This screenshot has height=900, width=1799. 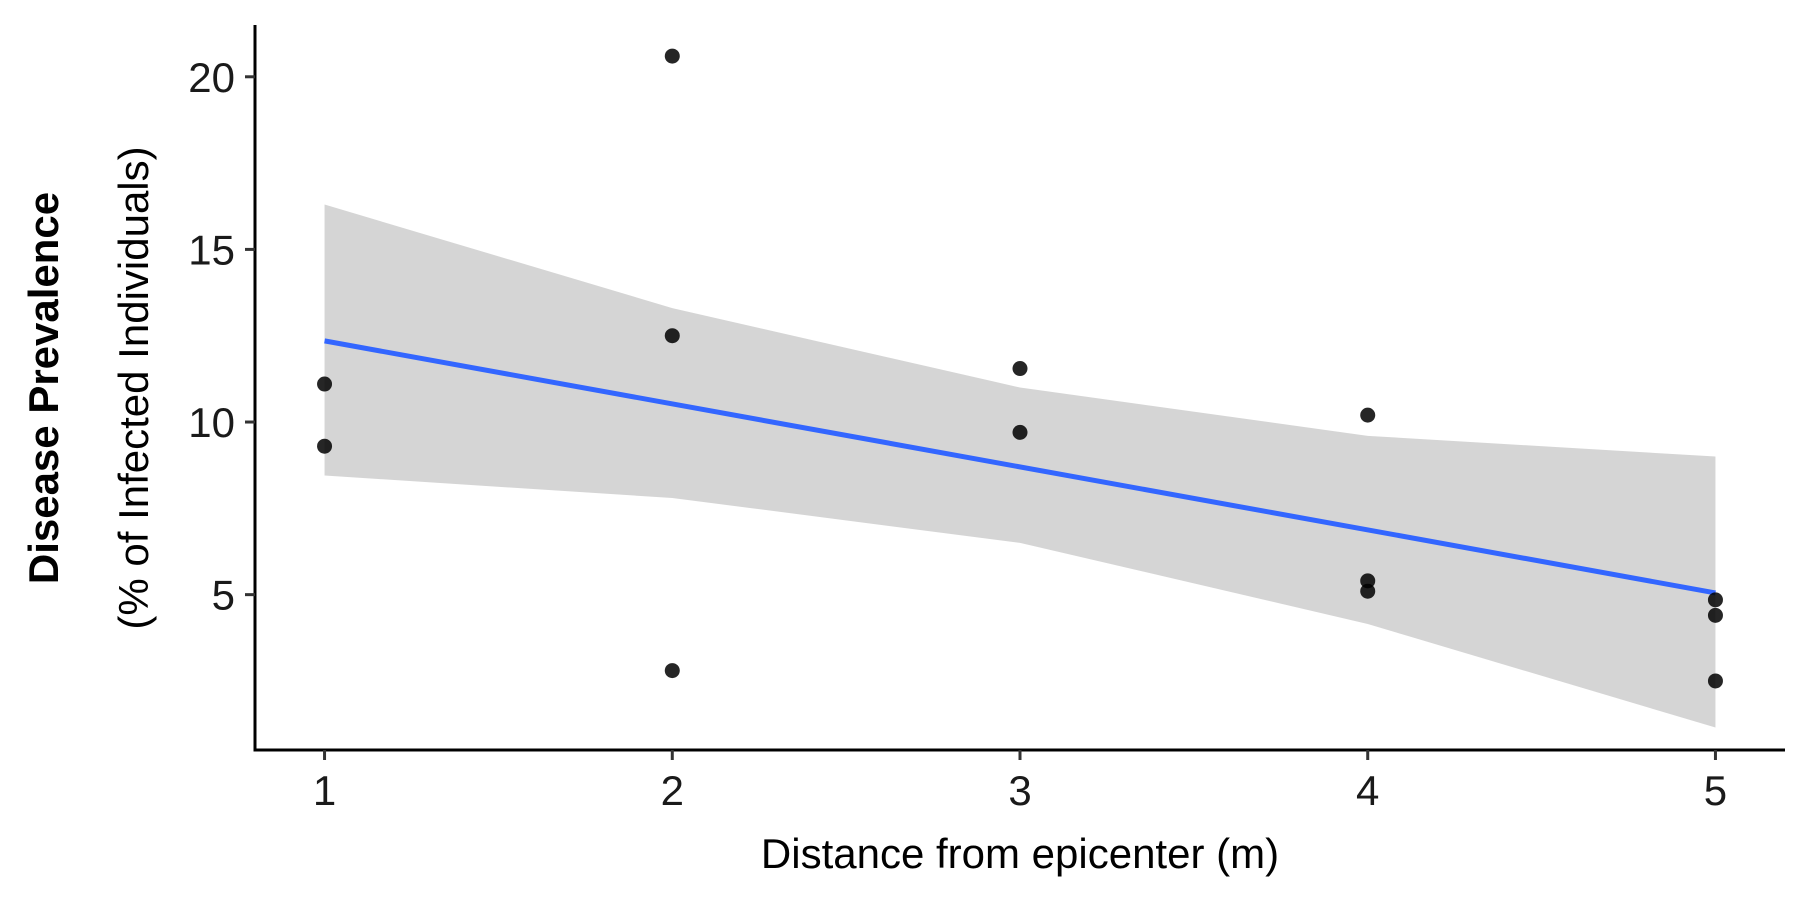 I want to click on y-axis-title: Disease Prevalence, so click(x=43, y=388).